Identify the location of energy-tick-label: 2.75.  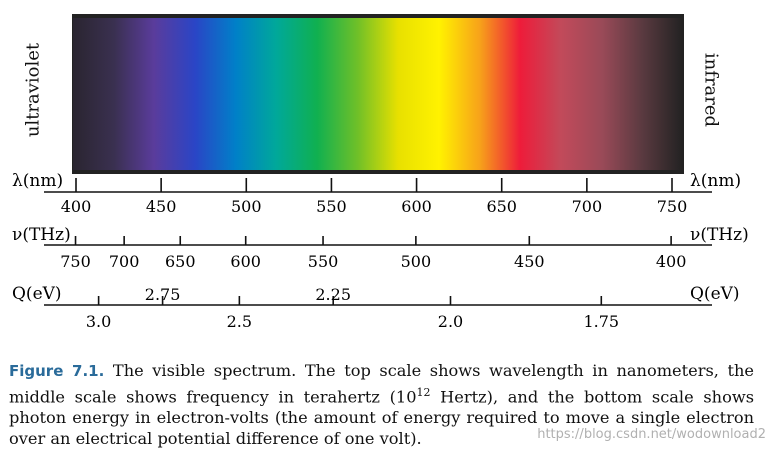
(163, 294).